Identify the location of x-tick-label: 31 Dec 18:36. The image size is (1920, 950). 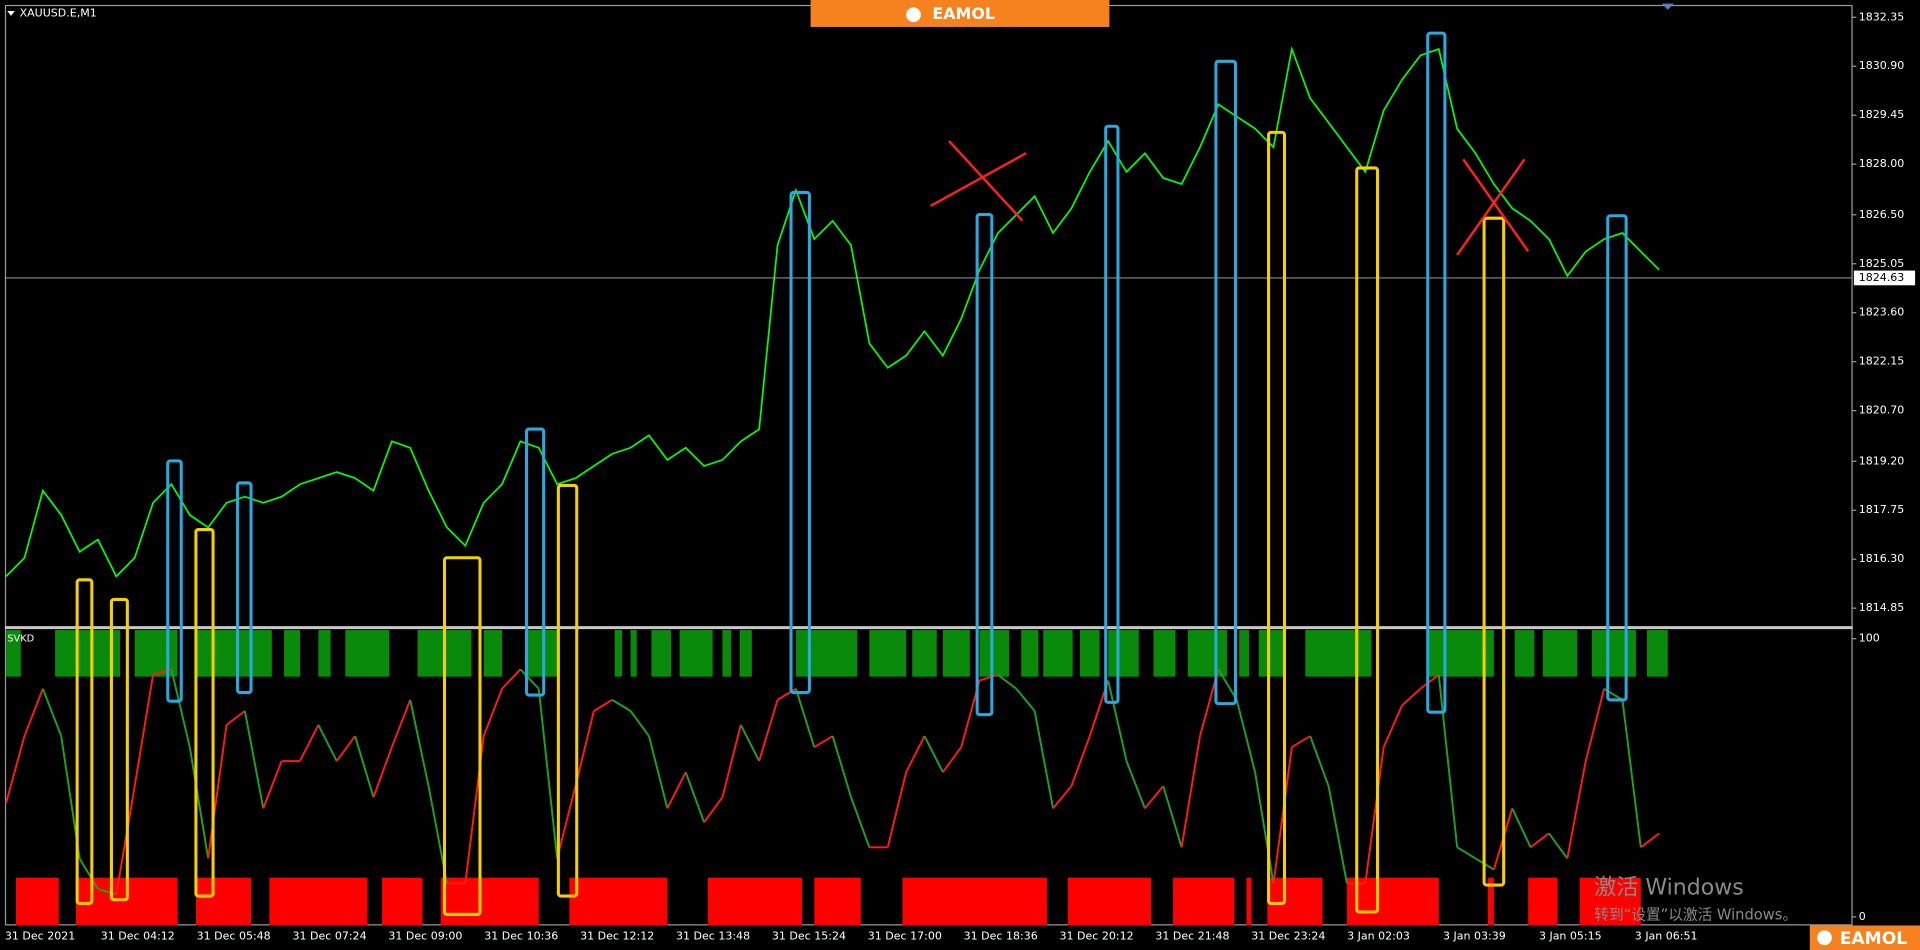
(1001, 936).